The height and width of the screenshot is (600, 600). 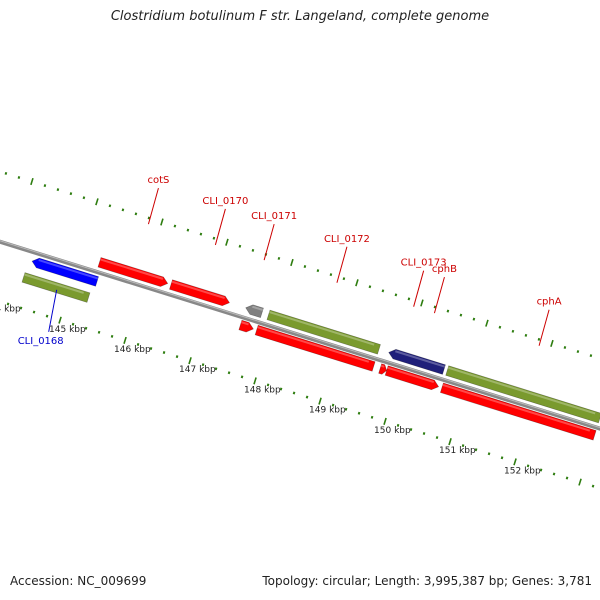 I want to click on gene-label-text: CLI_0171, so click(x=274, y=216).